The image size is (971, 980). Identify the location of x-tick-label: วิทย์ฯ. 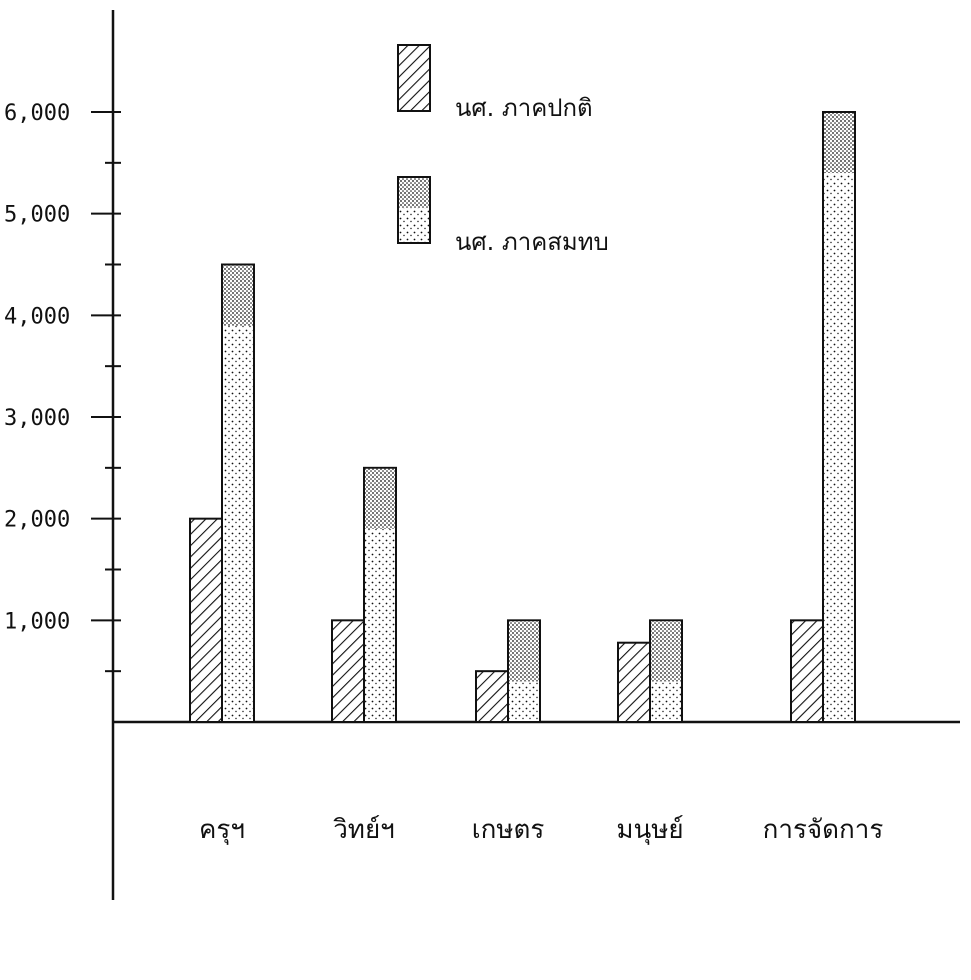
(364, 830).